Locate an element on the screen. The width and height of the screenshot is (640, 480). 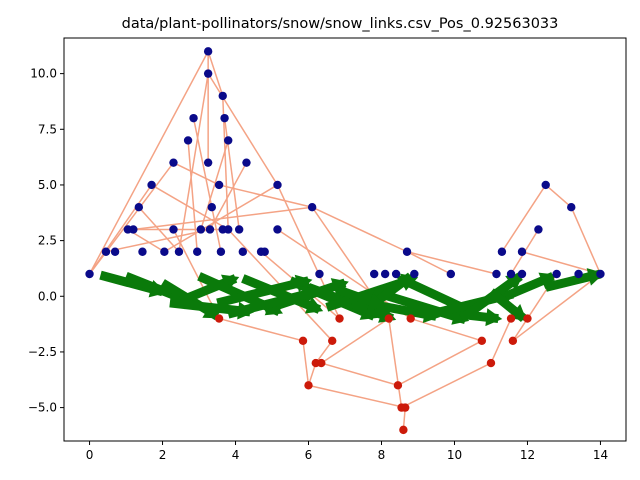
x-tick-label: 12 is located at coordinates (527, 455).